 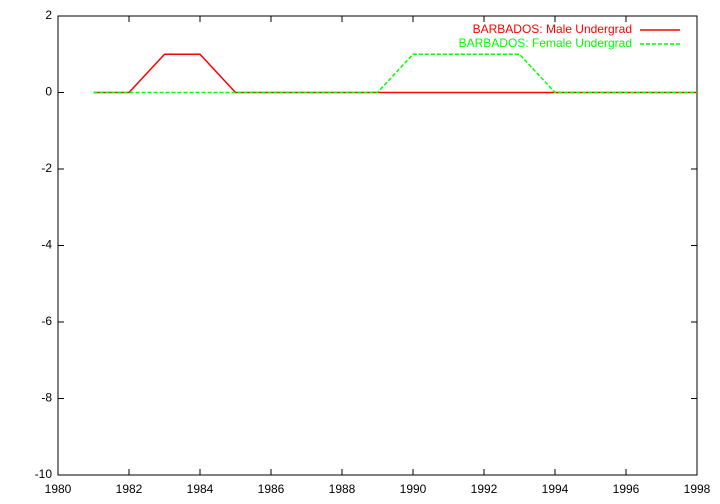 What do you see at coordinates (545, 43) in the screenshot?
I see `legend-label: BARBADOS: Female Undergrad` at bounding box center [545, 43].